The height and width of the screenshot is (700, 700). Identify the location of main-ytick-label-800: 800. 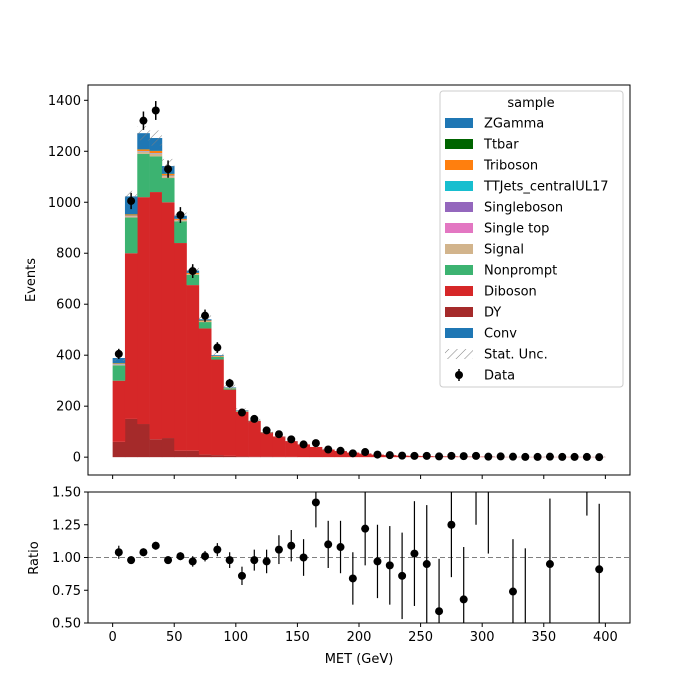
(68, 254).